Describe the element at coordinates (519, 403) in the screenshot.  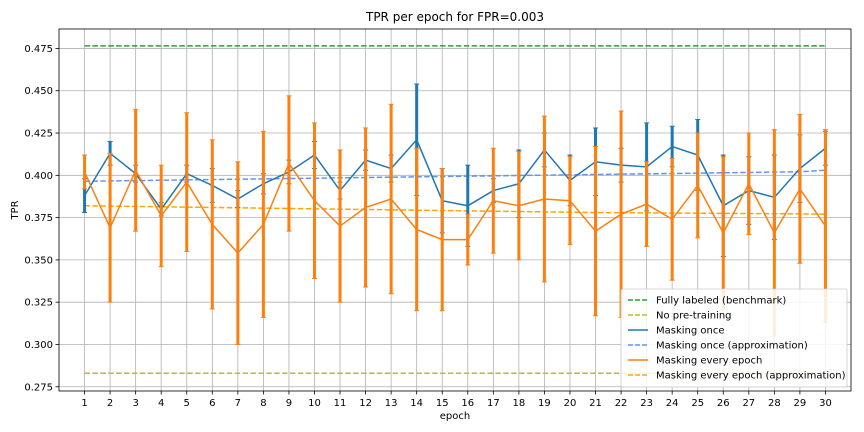
I see `x-tick-label: 18` at that location.